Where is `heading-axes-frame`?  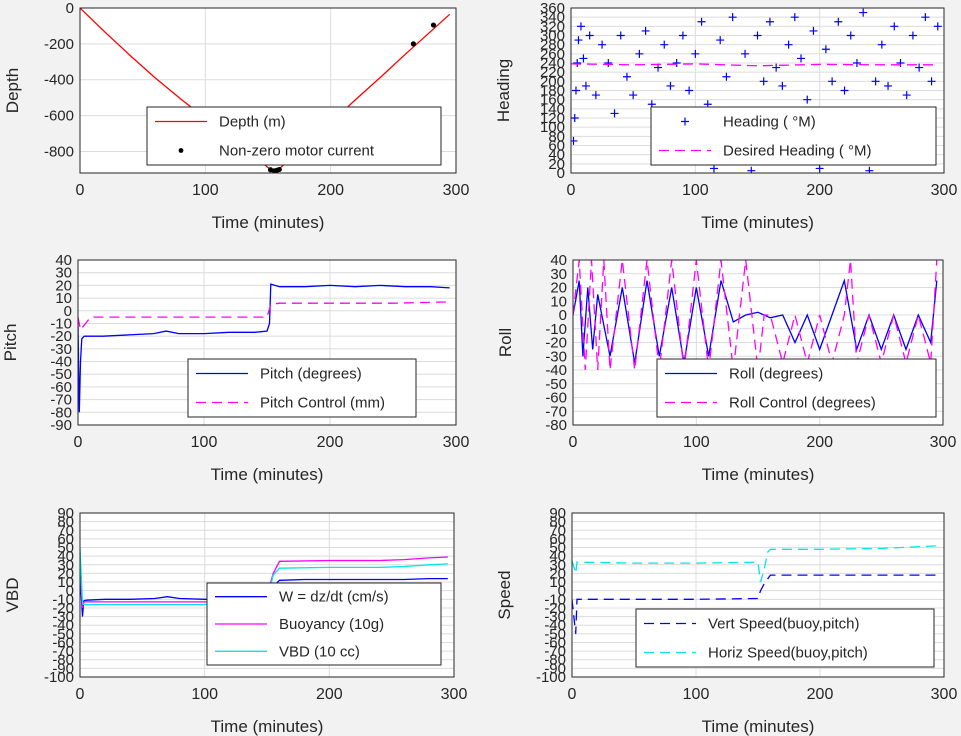 heading-axes-frame is located at coordinates (757, 90).